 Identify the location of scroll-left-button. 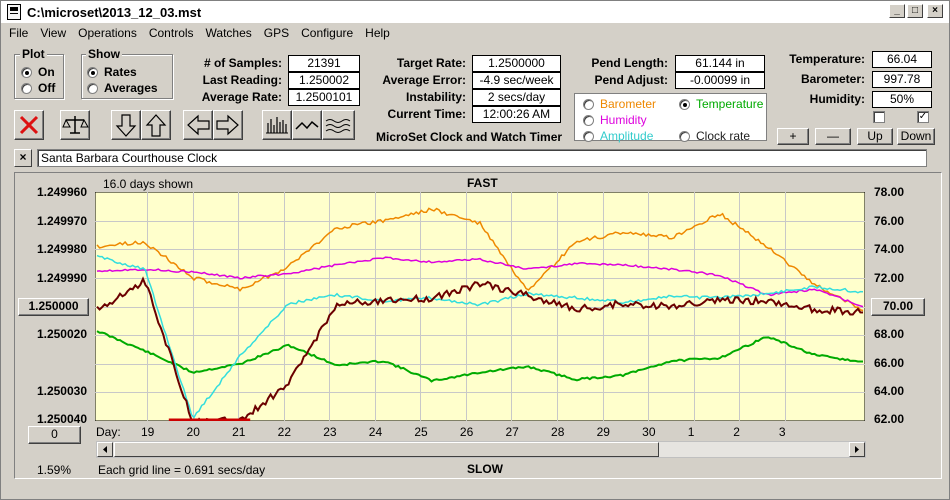
(105, 449).